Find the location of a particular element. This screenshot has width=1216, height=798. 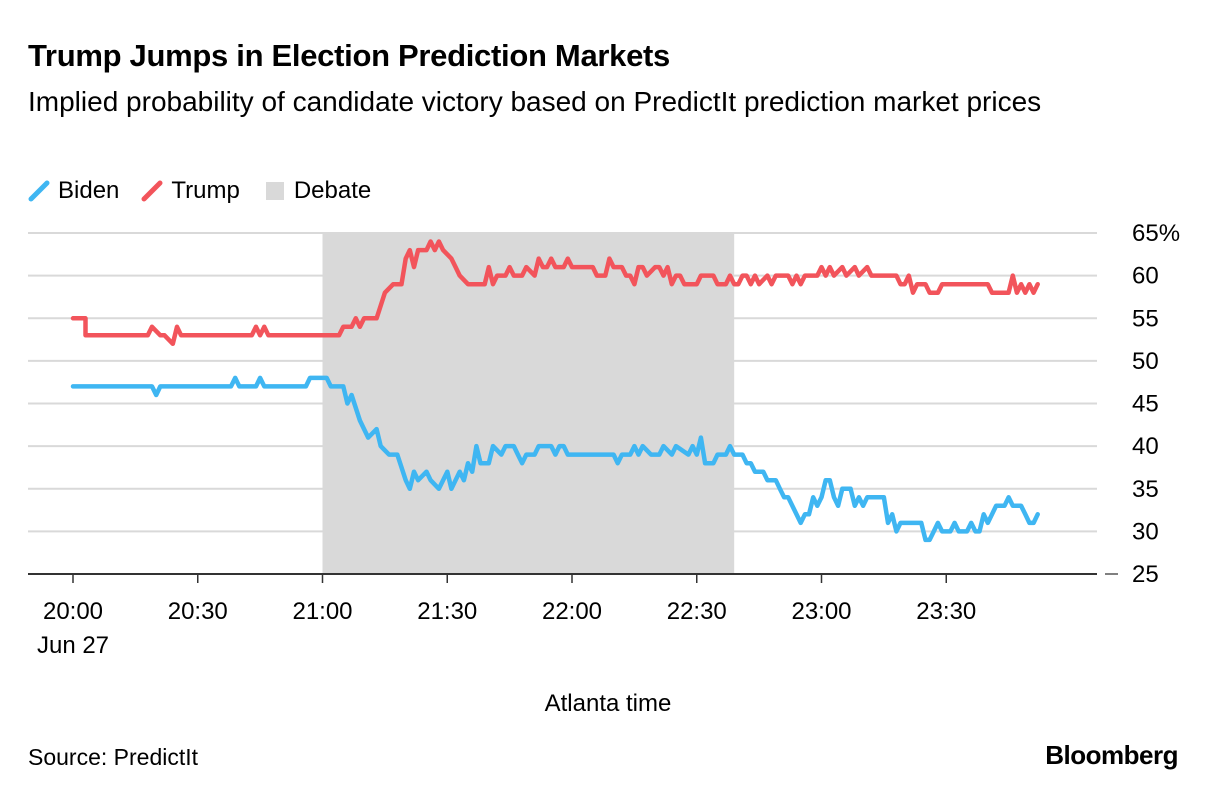

y-tick-label: 65% is located at coordinates (1156, 233).